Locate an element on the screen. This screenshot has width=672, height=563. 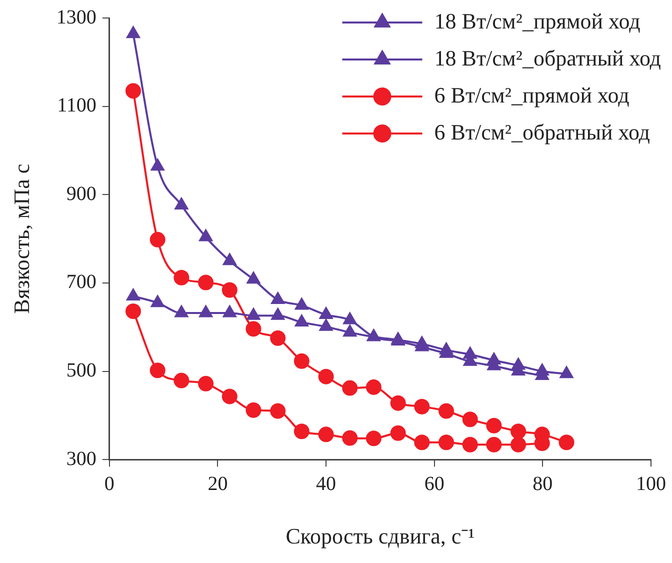
legend-label: 6 Вт/см²_прямой ход is located at coordinates (532, 95).